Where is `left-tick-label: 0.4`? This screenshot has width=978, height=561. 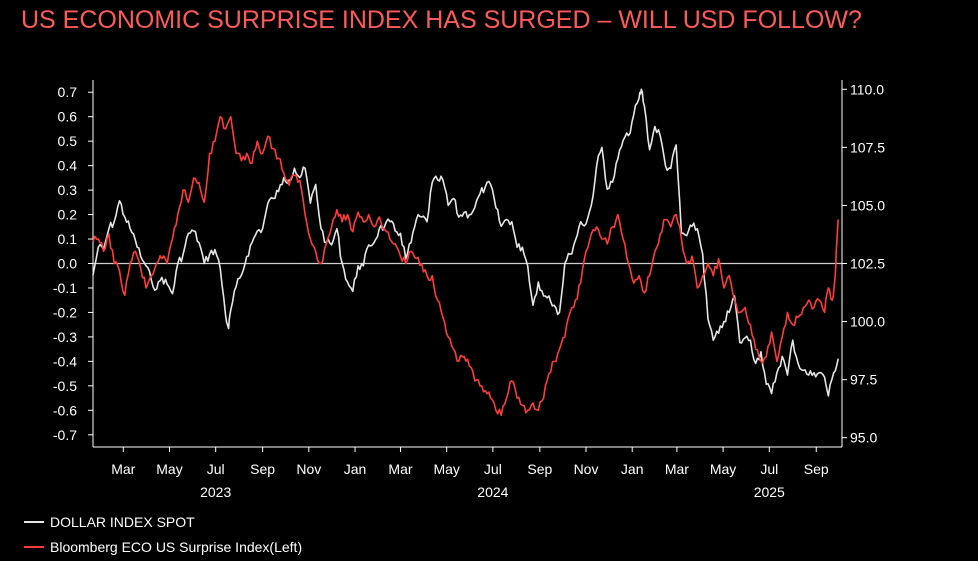 left-tick-label: 0.4 is located at coordinates (68, 166).